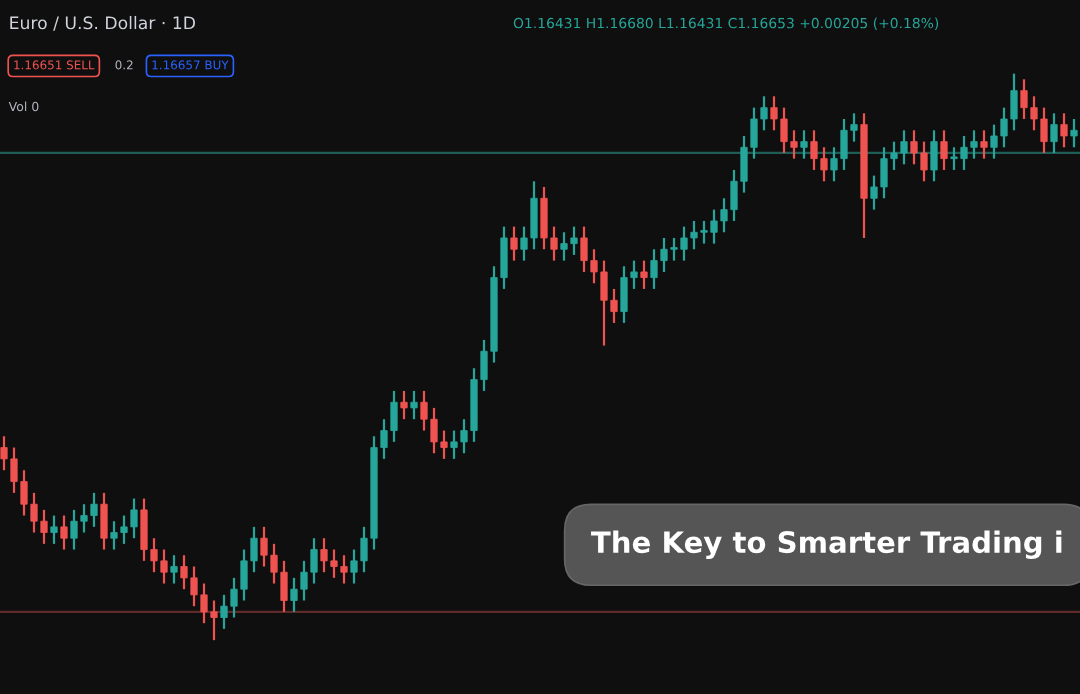  Describe the element at coordinates (826, 545) in the screenshot. I see `annotation: The Key to Smarter Trading i` at that location.